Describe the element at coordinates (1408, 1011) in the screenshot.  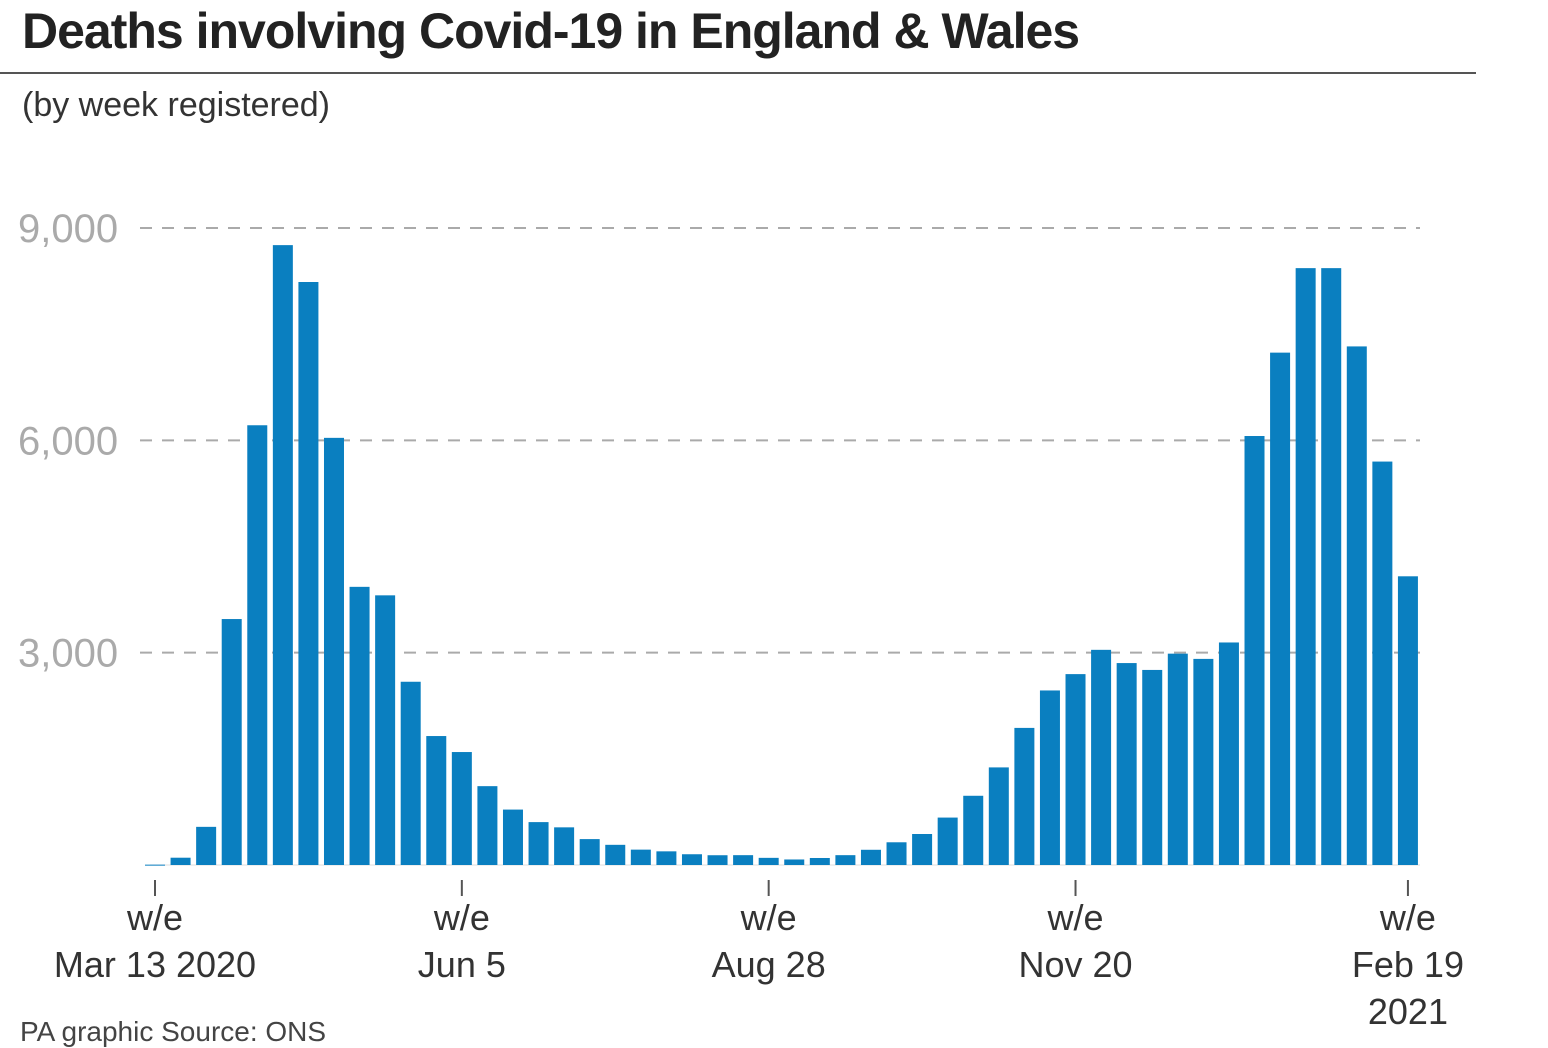
I see `x-tick-label: 2021` at that location.